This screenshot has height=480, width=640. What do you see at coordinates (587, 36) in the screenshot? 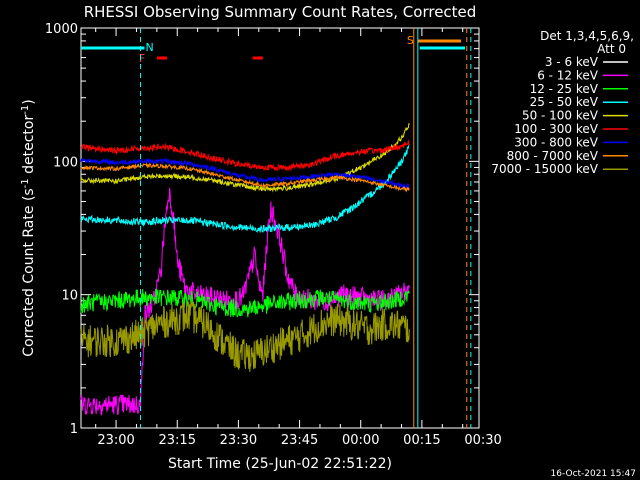
I see `legend-header-detectors: Det 1,3,4,5,6,9,` at bounding box center [587, 36].